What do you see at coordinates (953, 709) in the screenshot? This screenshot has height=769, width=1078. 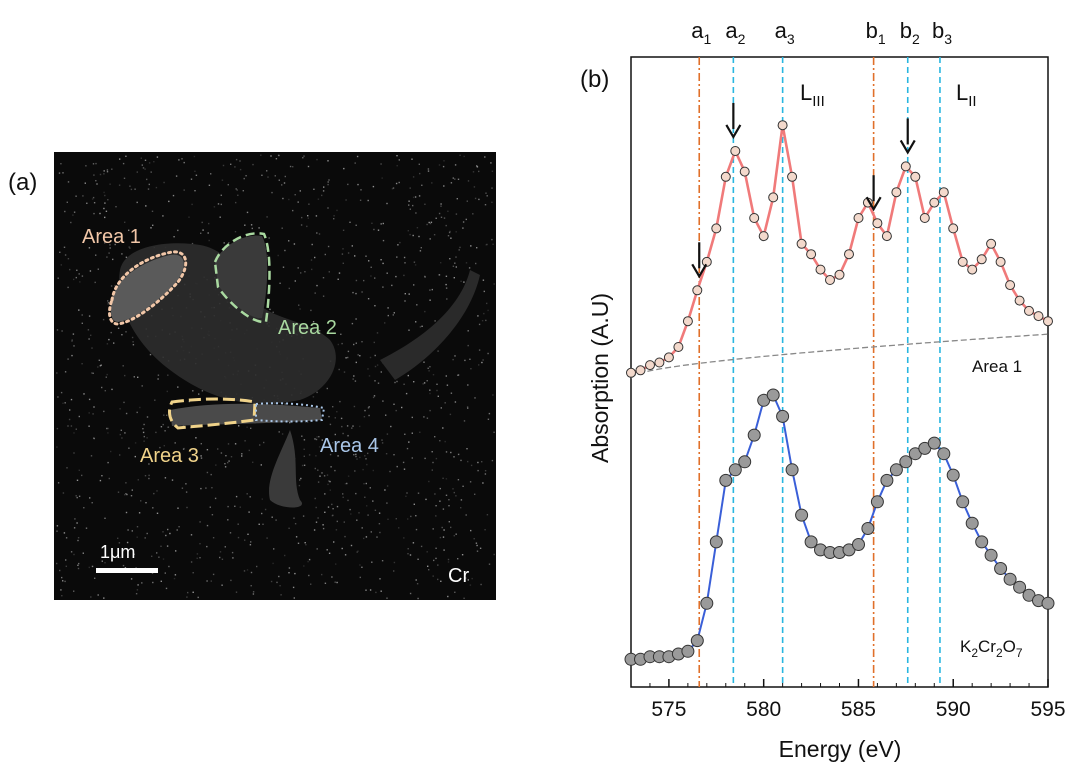 I see `x-tick-label: 590` at bounding box center [953, 709].